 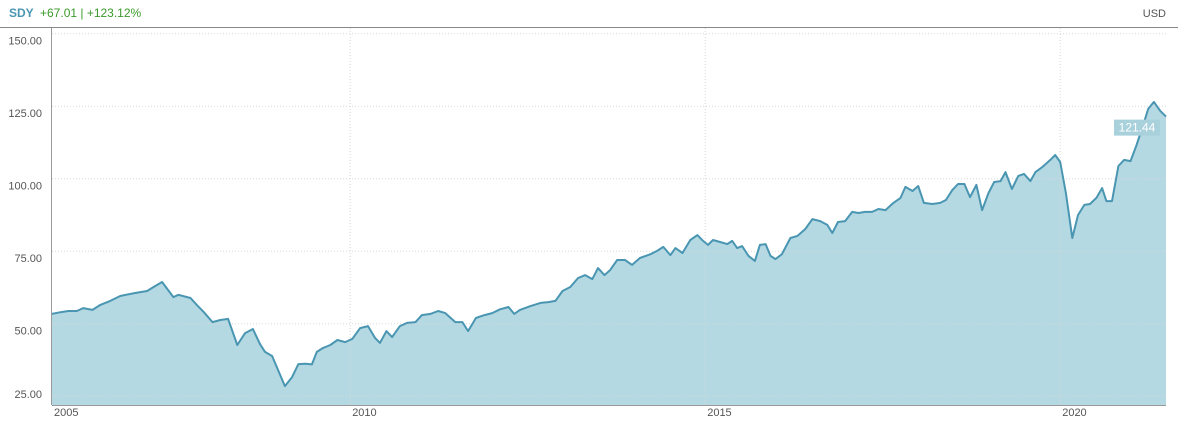 I want to click on x-tick-label: 2010, so click(x=364, y=413).